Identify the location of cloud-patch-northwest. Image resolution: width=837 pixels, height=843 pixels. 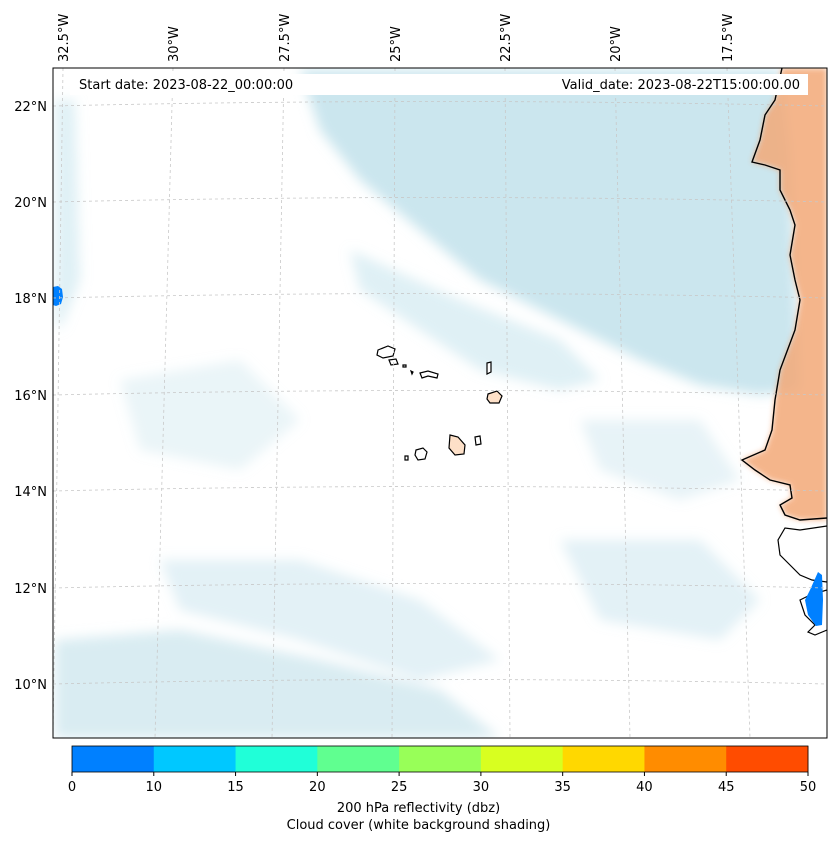
(67, 215).